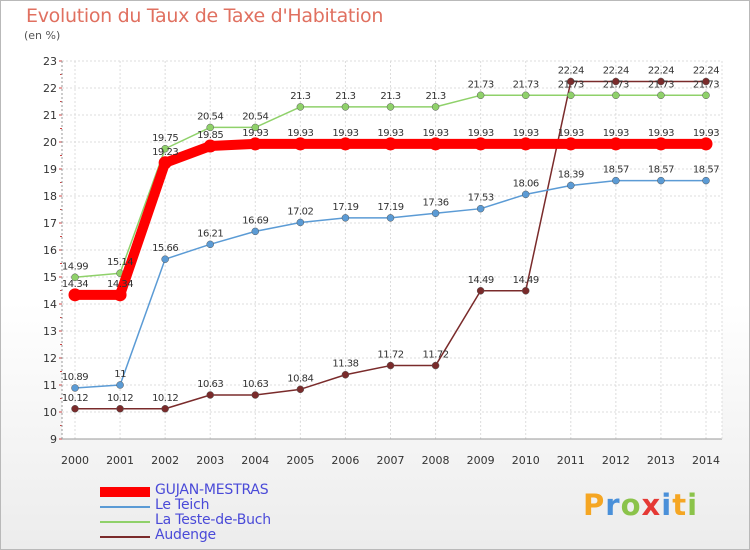 This screenshot has height=550, width=750. Describe the element at coordinates (680, 505) in the screenshot. I see `logo-letter: t` at that location.